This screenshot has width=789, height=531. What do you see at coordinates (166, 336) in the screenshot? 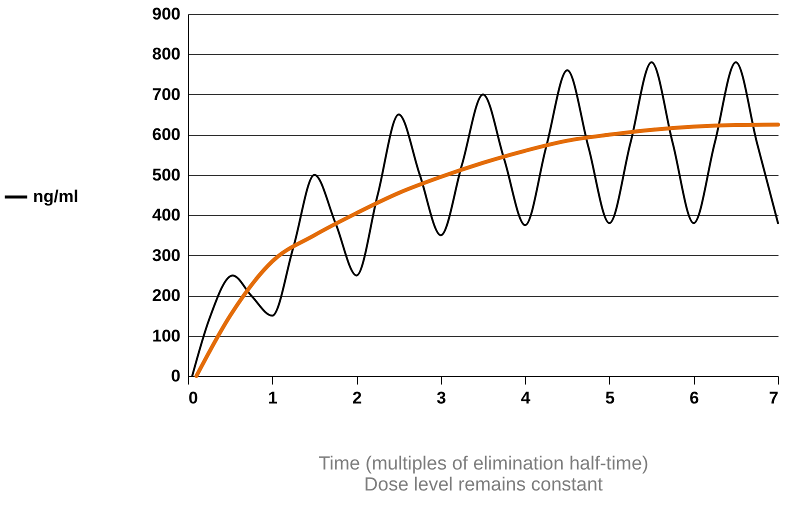
I see `y-tick-label: 100` at bounding box center [166, 336].